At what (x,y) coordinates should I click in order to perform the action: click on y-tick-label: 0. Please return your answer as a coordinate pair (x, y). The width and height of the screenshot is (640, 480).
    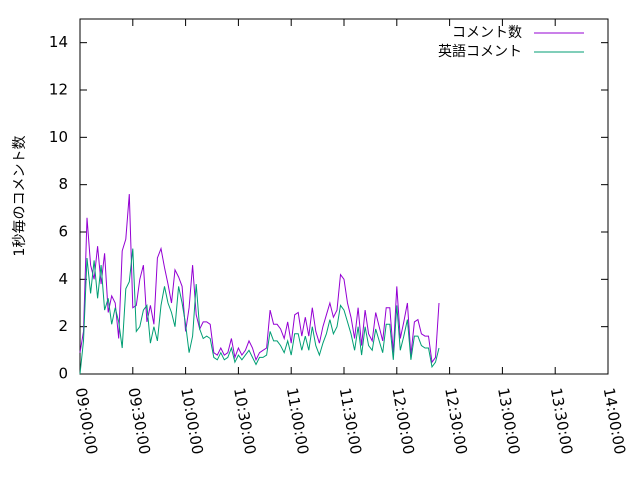
    Looking at the image, I should click on (63, 374).